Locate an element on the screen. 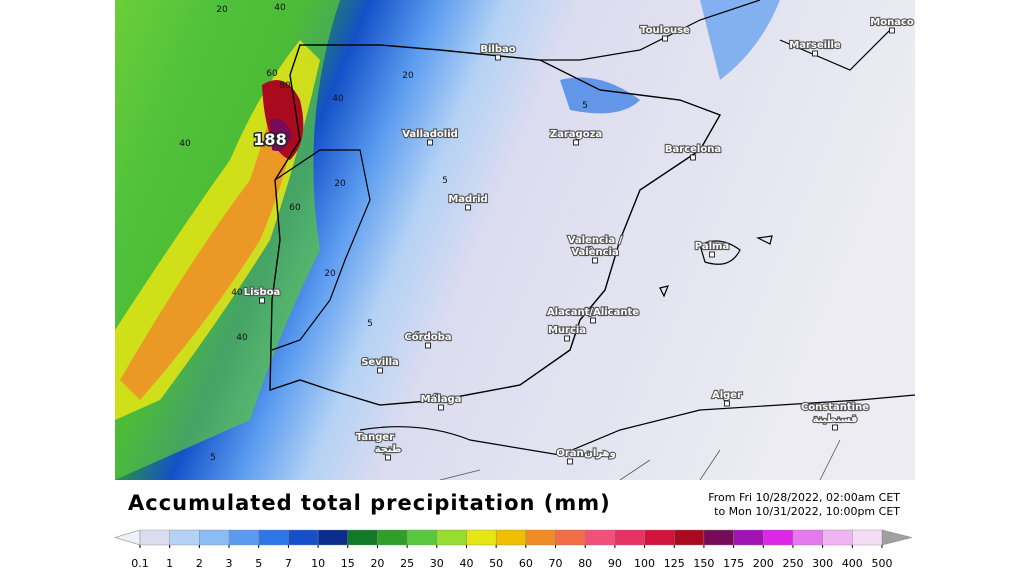  colorbar-label: 50 is located at coordinates (496, 563).